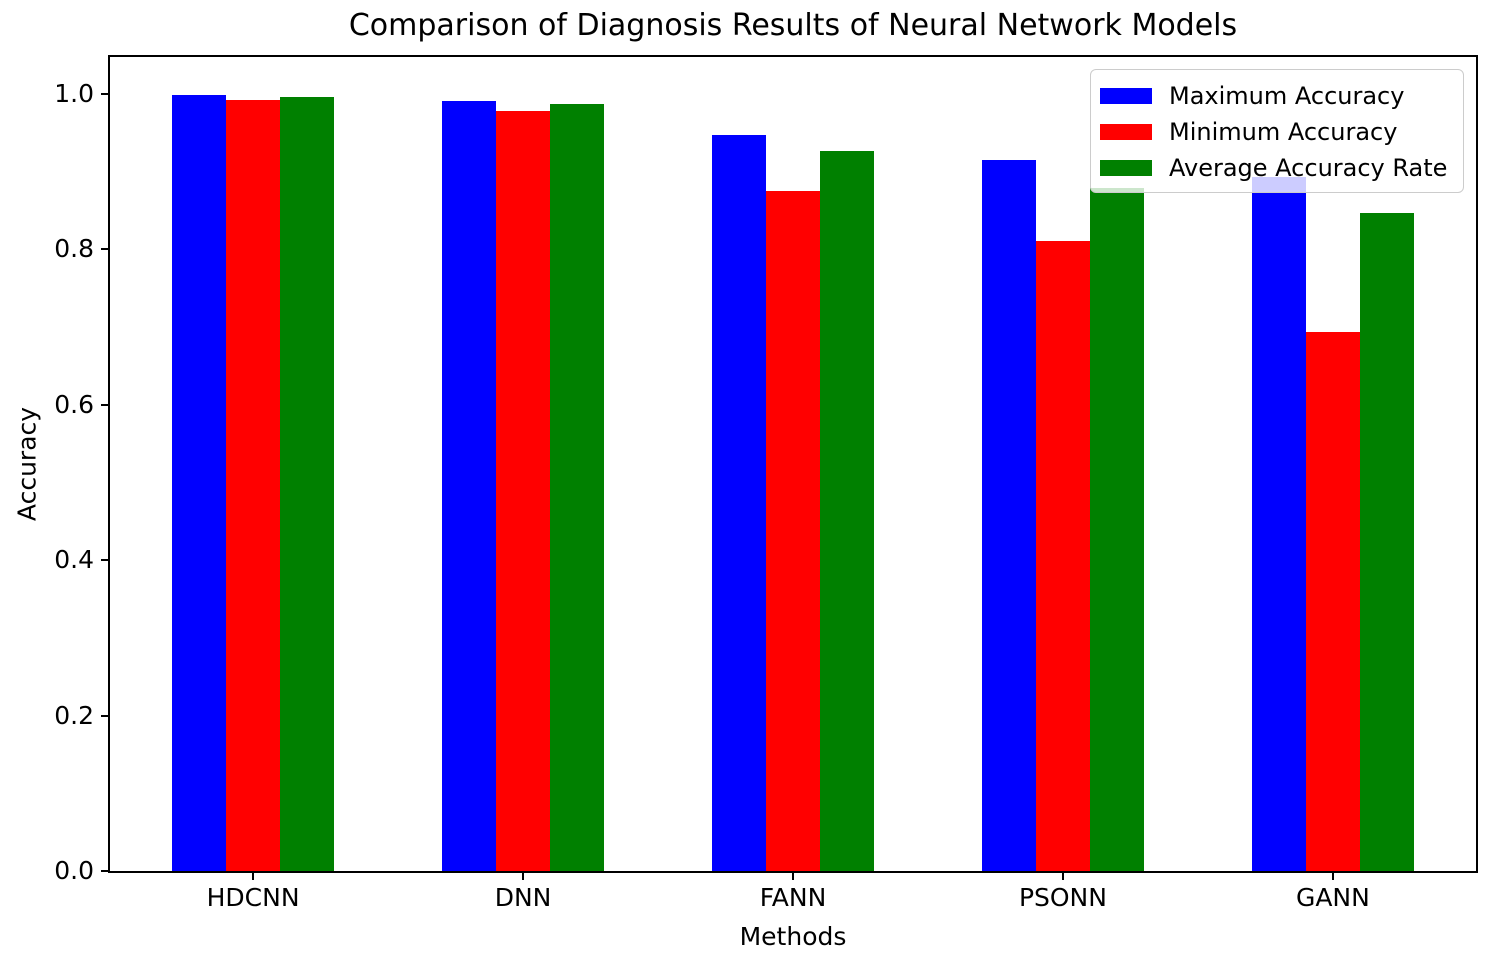 The width and height of the screenshot is (1493, 965). What do you see at coordinates (577, 487) in the screenshot?
I see `bar-average-accuracy-rate-dnn` at bounding box center [577, 487].